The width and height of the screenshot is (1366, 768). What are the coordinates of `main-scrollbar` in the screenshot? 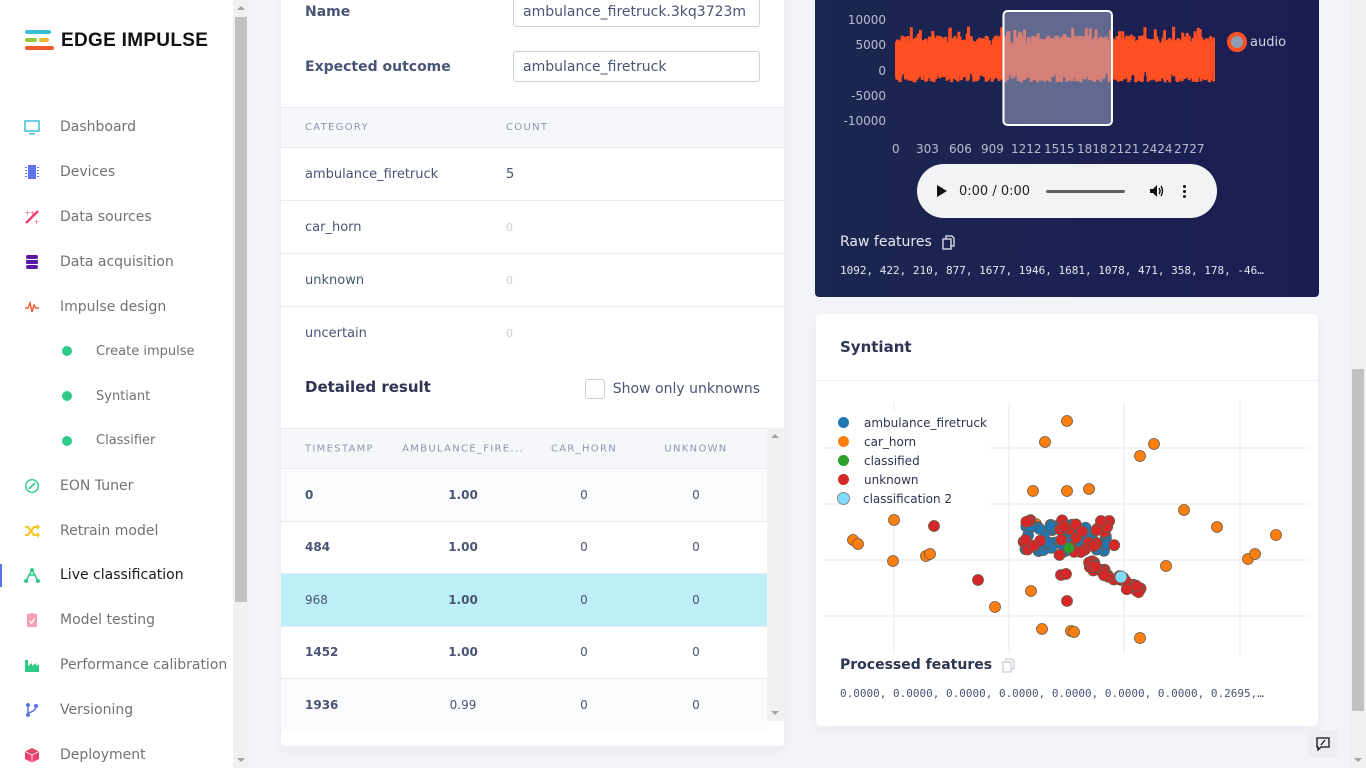 It's located at (1358, 384).